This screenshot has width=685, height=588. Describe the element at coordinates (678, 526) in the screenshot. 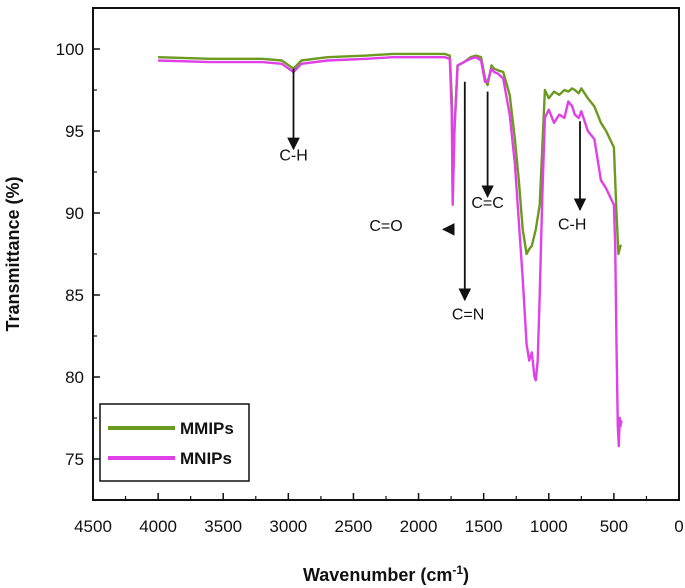

I see `x-tick-label: 0` at that location.